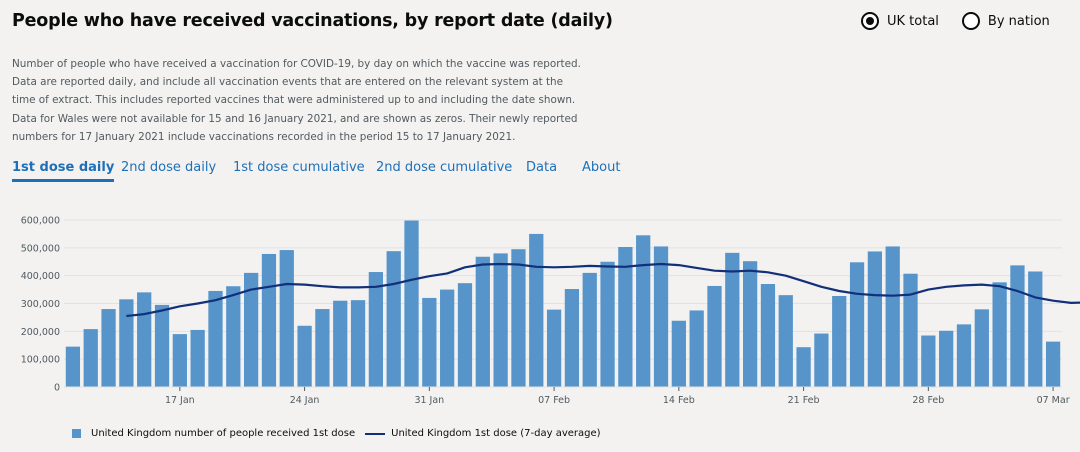 This screenshot has height=452, width=1080. I want to click on y-tick-label: 600,000, so click(40, 221).